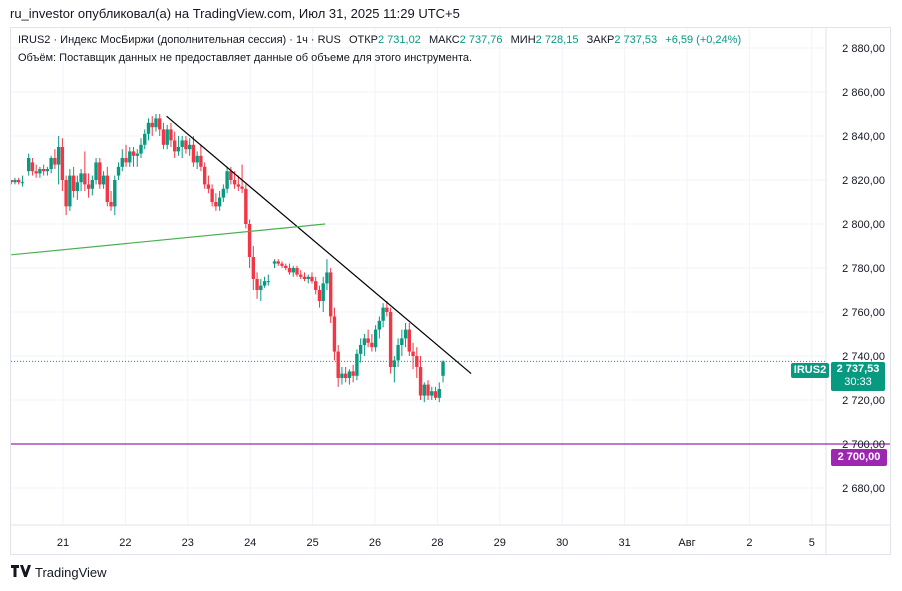  What do you see at coordinates (863, 401) in the screenshot?
I see `y-tick-label: 2 720,00` at bounding box center [863, 401].